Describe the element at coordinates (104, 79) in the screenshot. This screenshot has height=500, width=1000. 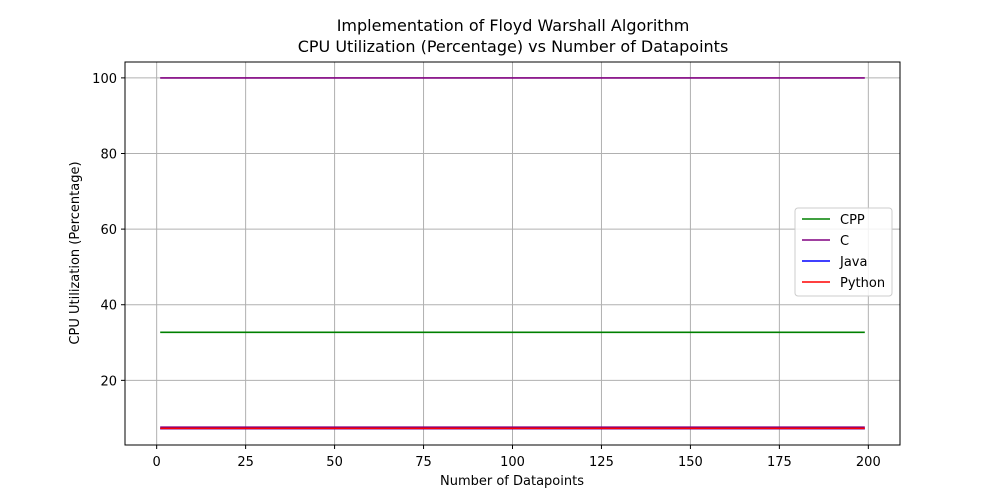
I see `y-tick-label: 100` at that location.